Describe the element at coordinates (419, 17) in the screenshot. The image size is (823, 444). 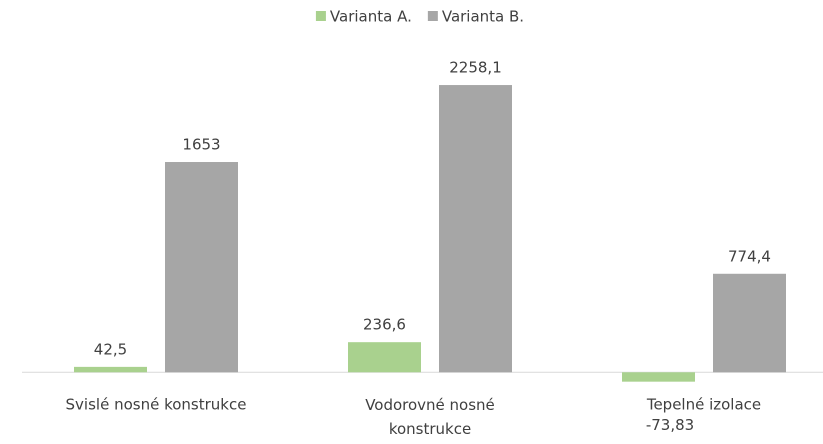
I see `legend: Varianta A. Varianta B.` at that location.